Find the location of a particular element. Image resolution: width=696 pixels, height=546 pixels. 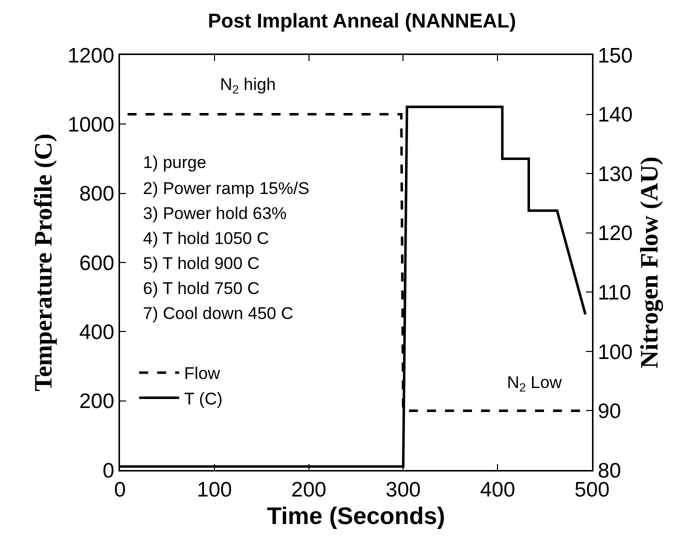

y2-tick-label: 90 is located at coordinates (610, 412).